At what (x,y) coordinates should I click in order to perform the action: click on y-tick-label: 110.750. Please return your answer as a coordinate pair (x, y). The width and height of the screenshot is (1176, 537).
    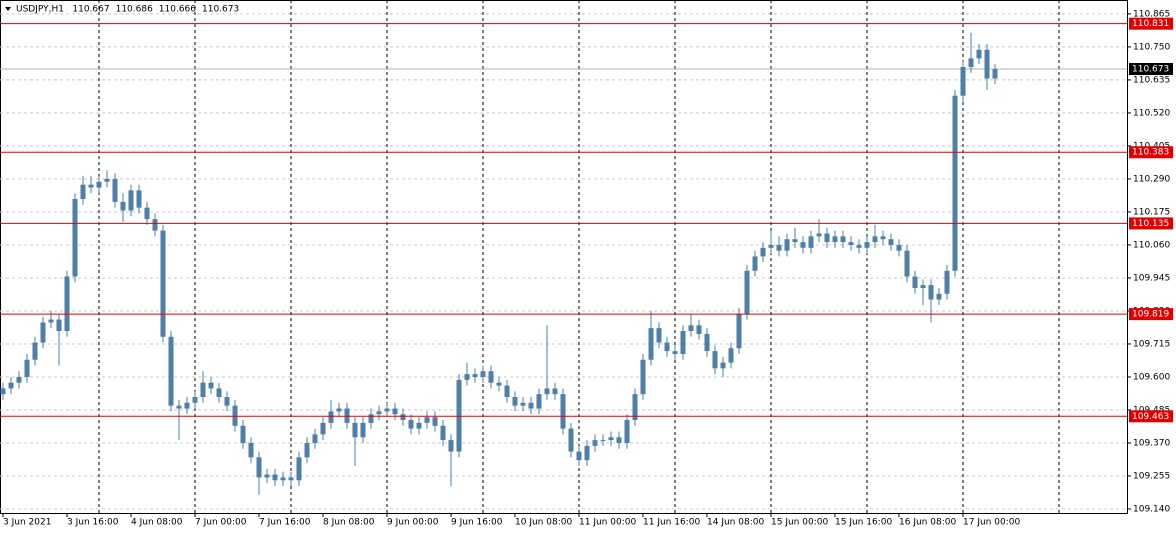
    Looking at the image, I should click on (1151, 47).